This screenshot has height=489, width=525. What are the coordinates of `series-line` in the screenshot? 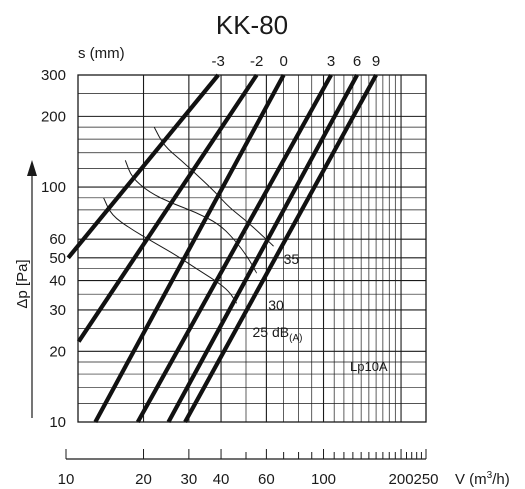 It's located at (143, 166).